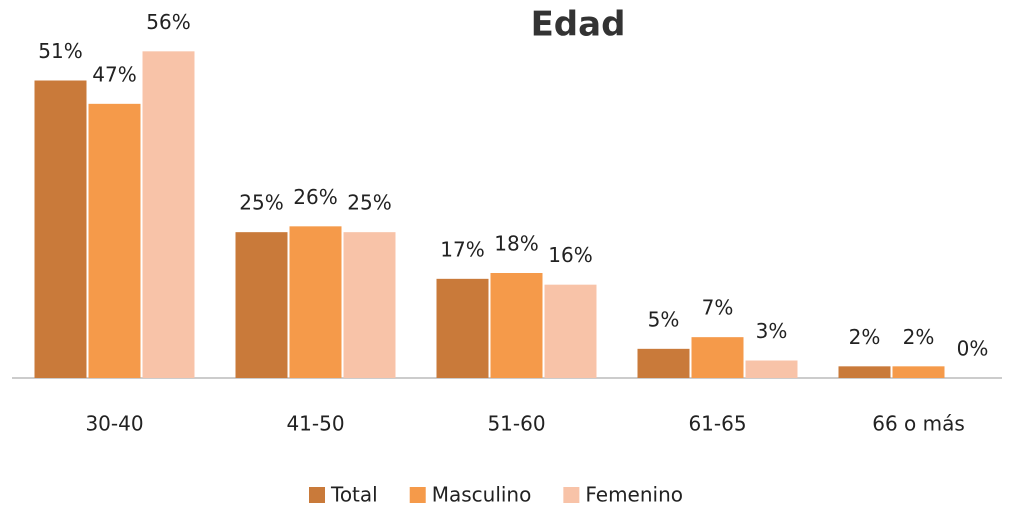 The height and width of the screenshot is (510, 1014). What do you see at coordinates (315, 197) in the screenshot?
I see `value-label: 26%` at bounding box center [315, 197].